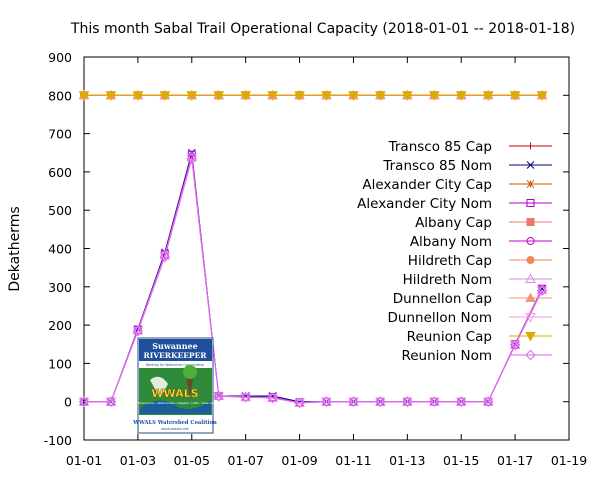 The image size is (600, 480). Describe the element at coordinates (450, 261) in the screenshot. I see `legend-label-hildreth-cap: Hildreth Cap` at that location.